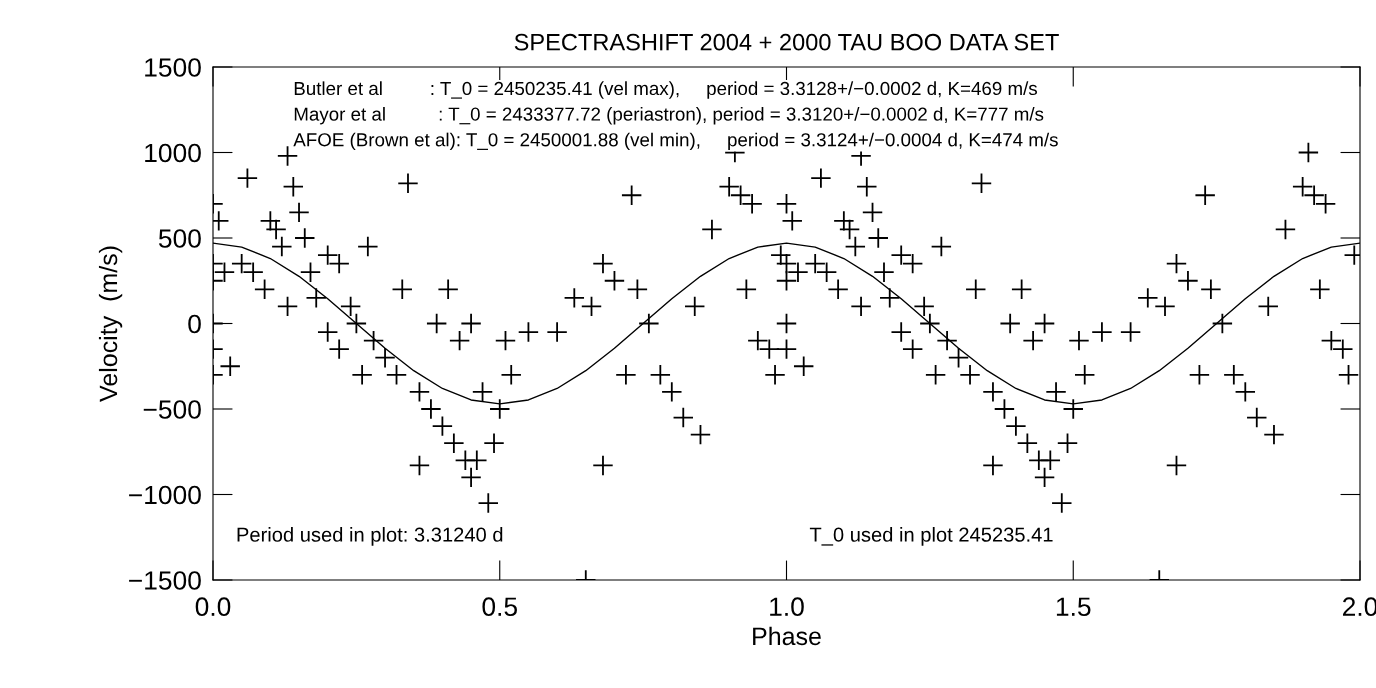 The width and height of the screenshot is (1376, 688). What do you see at coordinates (499, 607) in the screenshot?
I see `x-tick-label: 0.5` at bounding box center [499, 607].